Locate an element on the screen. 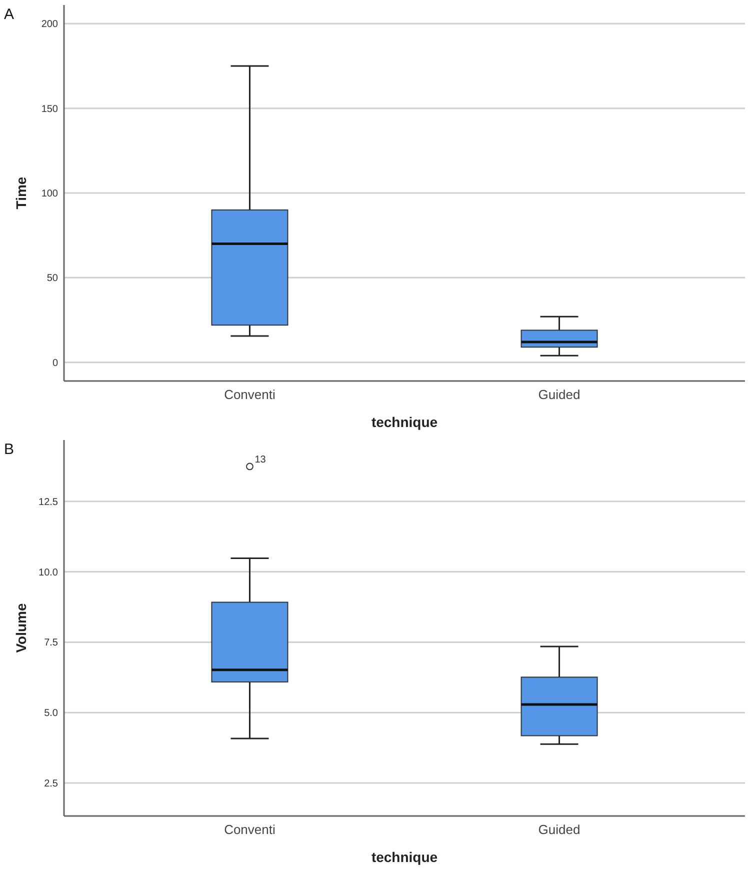 The width and height of the screenshot is (750, 870). y-tick-label: 2.5 is located at coordinates (51, 784).